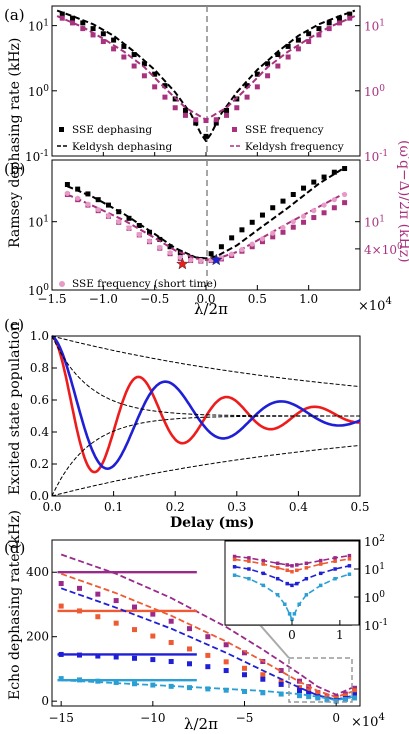 The image size is (409, 734). What do you see at coordinates (297, 570) in the screenshot?
I see `inset-orange-data-point` at bounding box center [297, 570].